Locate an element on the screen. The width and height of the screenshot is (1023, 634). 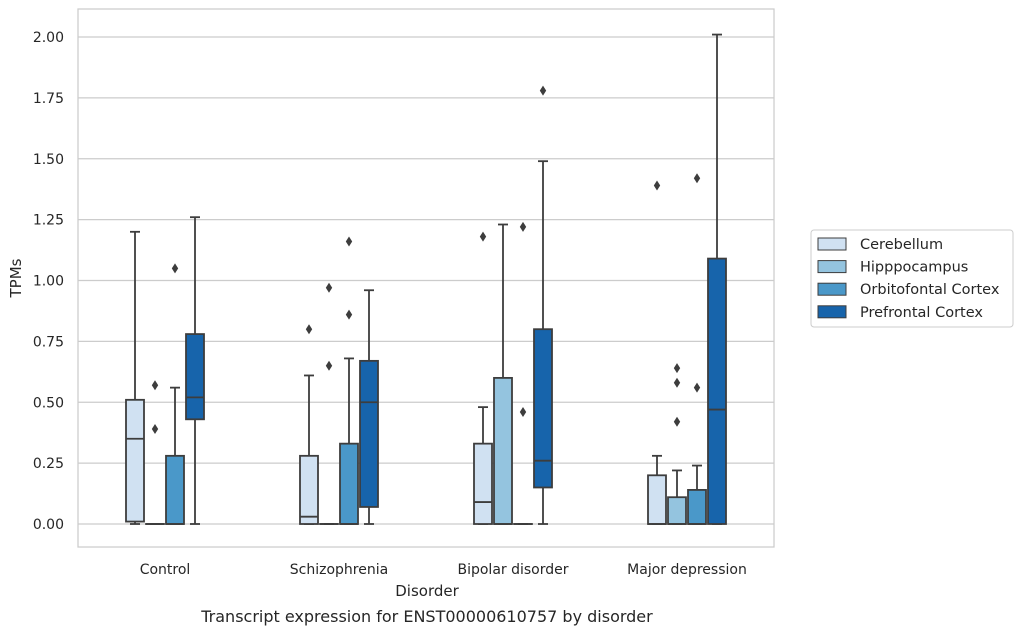
legend-label: Prefrontal Cortex is located at coordinates (921, 313).